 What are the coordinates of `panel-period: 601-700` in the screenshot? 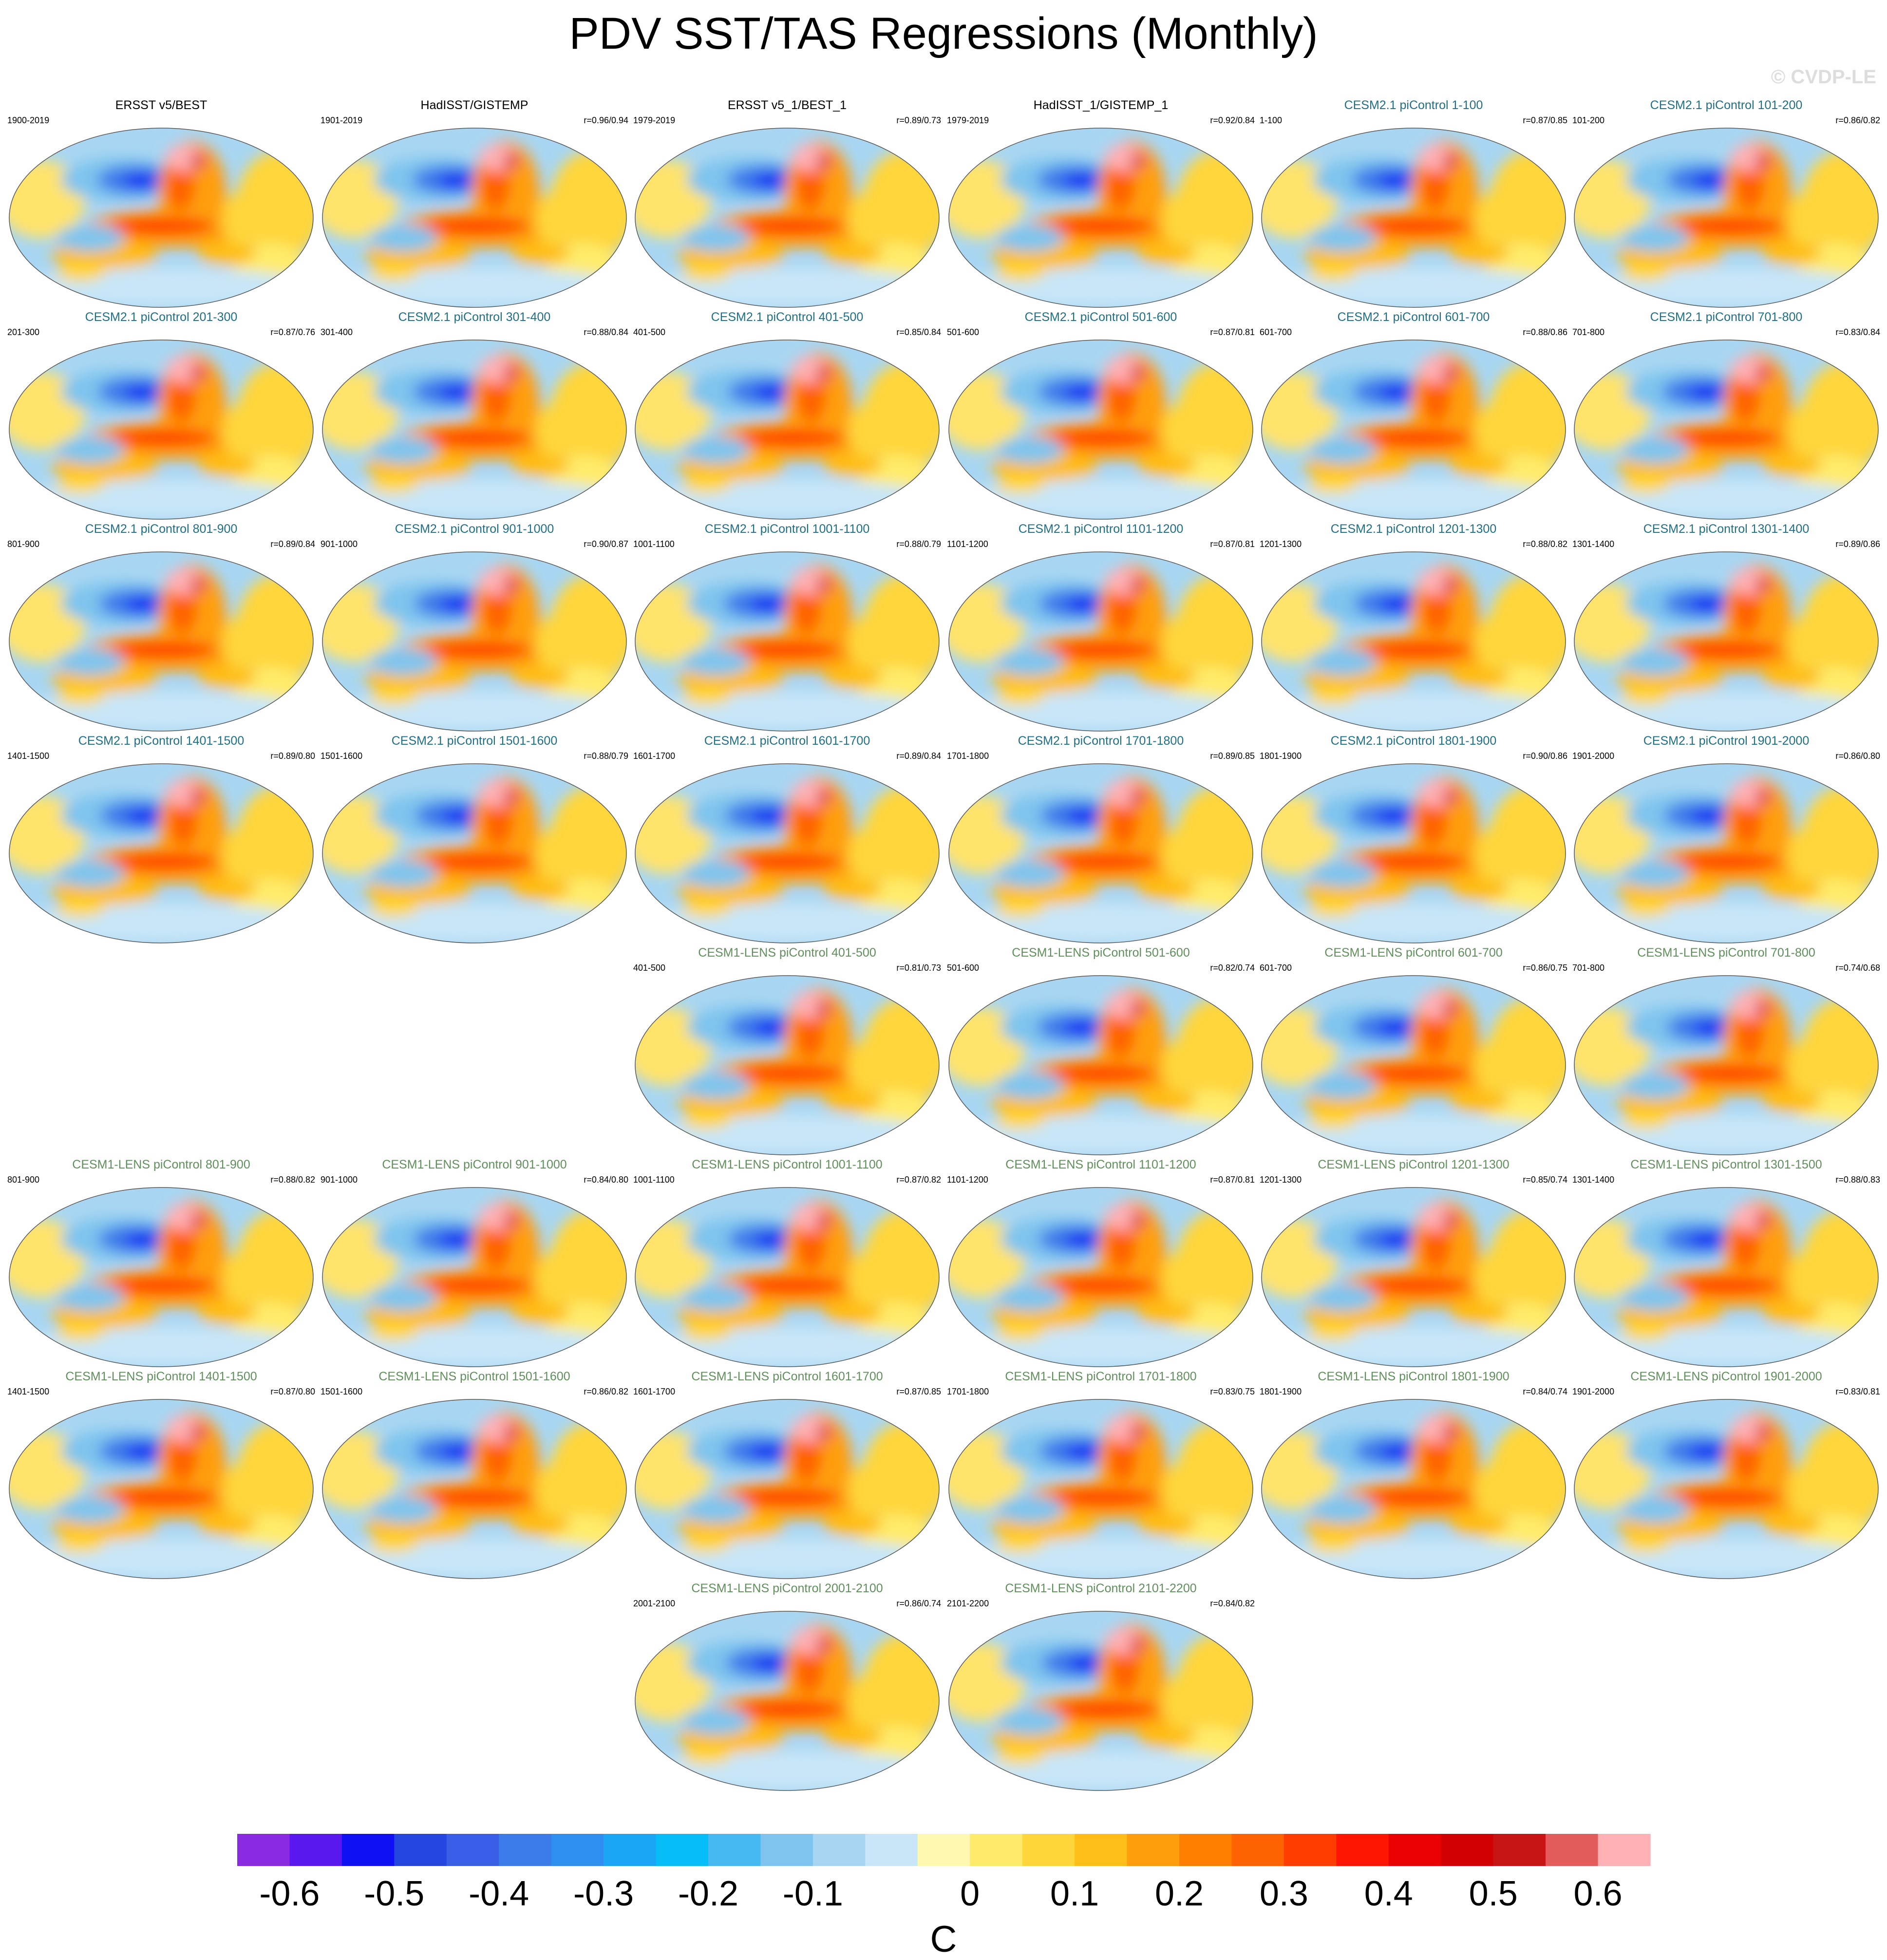 It's located at (1276, 968).